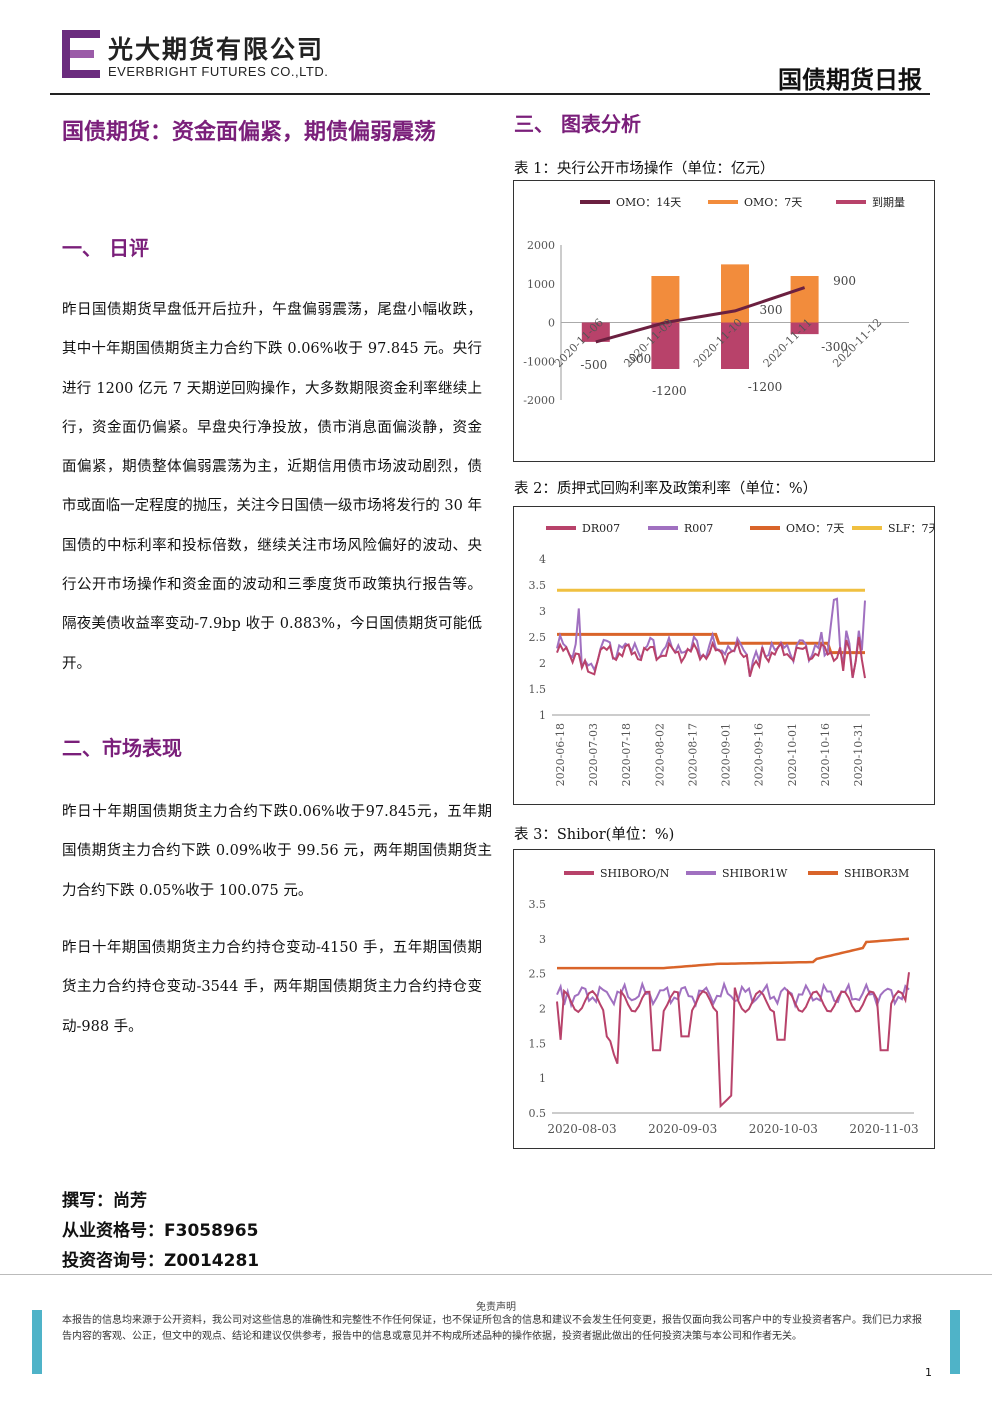 This screenshot has height=1403, width=992. I want to click on chart3-line-shibor1w, so click(733, 994).